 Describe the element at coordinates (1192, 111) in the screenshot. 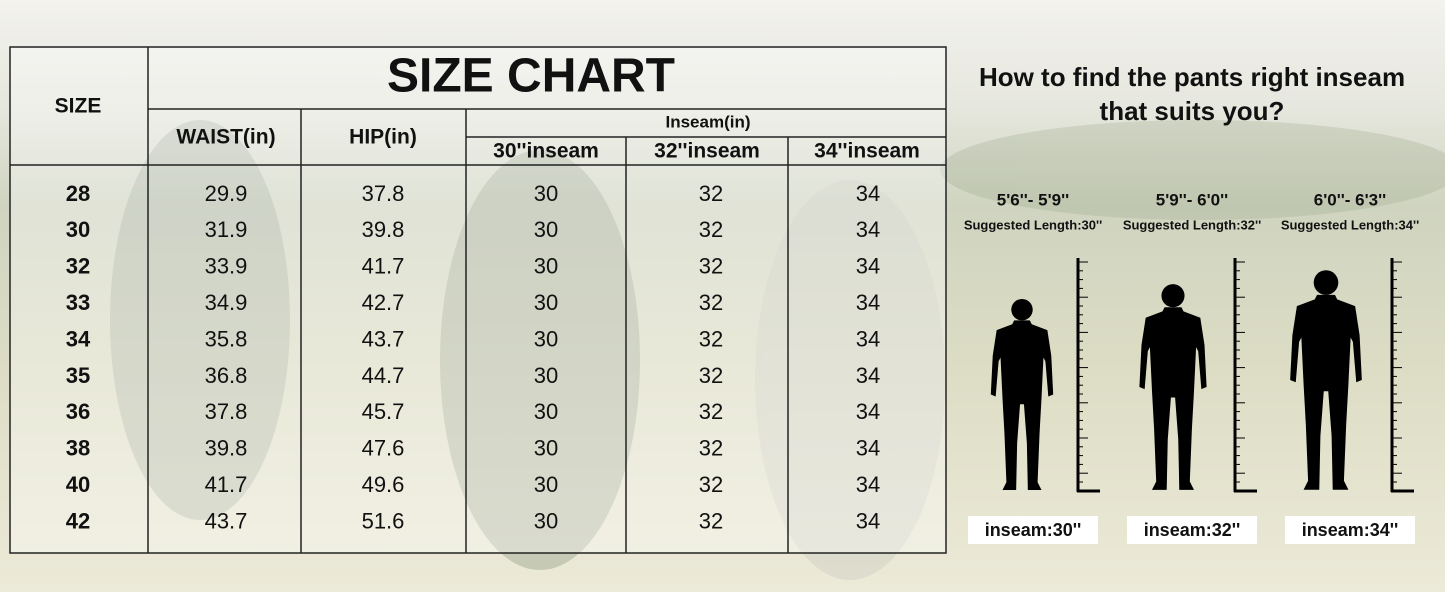

I see `guide-title: that suits you?` at that location.